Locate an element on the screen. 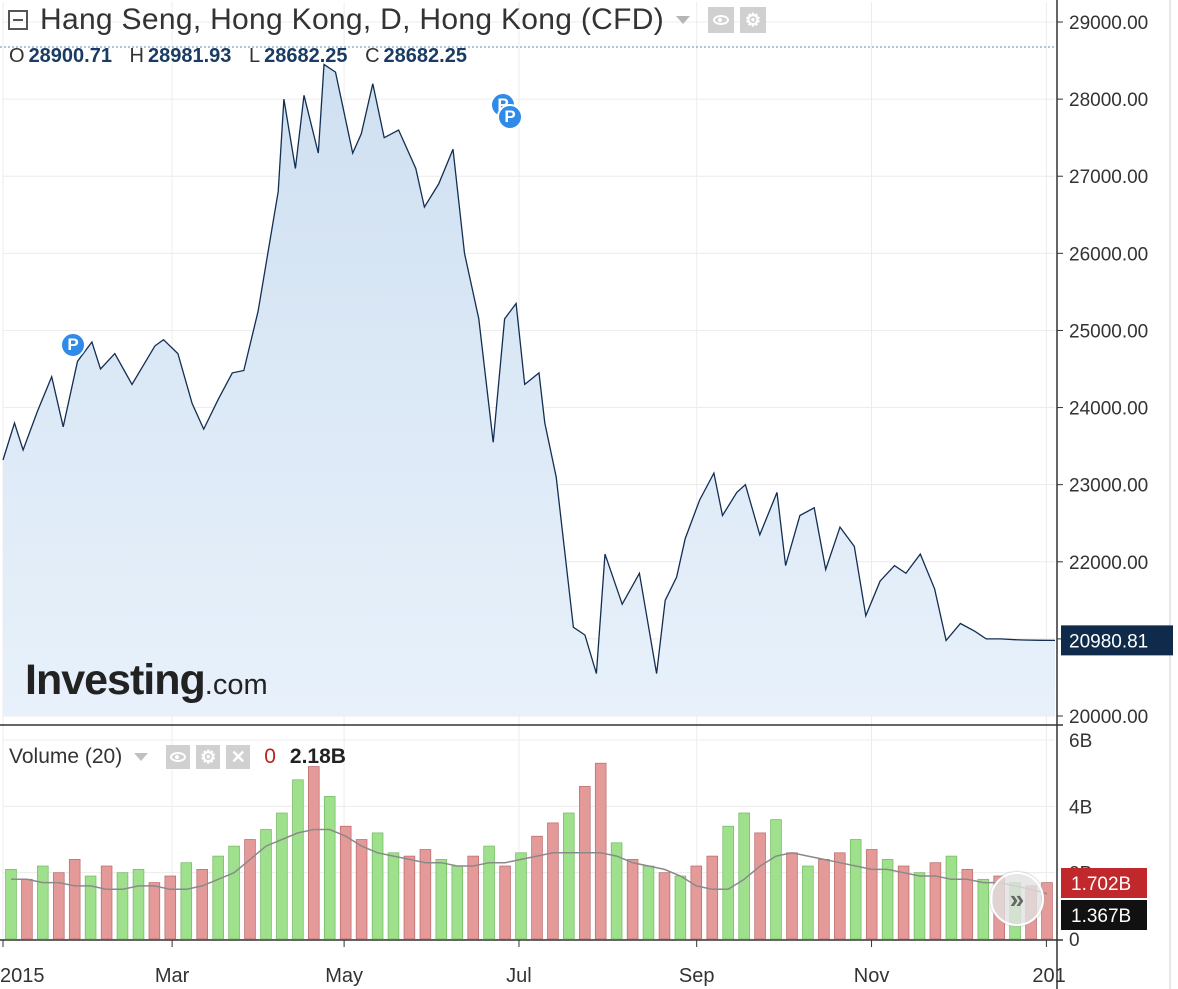 The image size is (1178, 989). price-tick-label-0: 20000.00 is located at coordinates (1108, 717).